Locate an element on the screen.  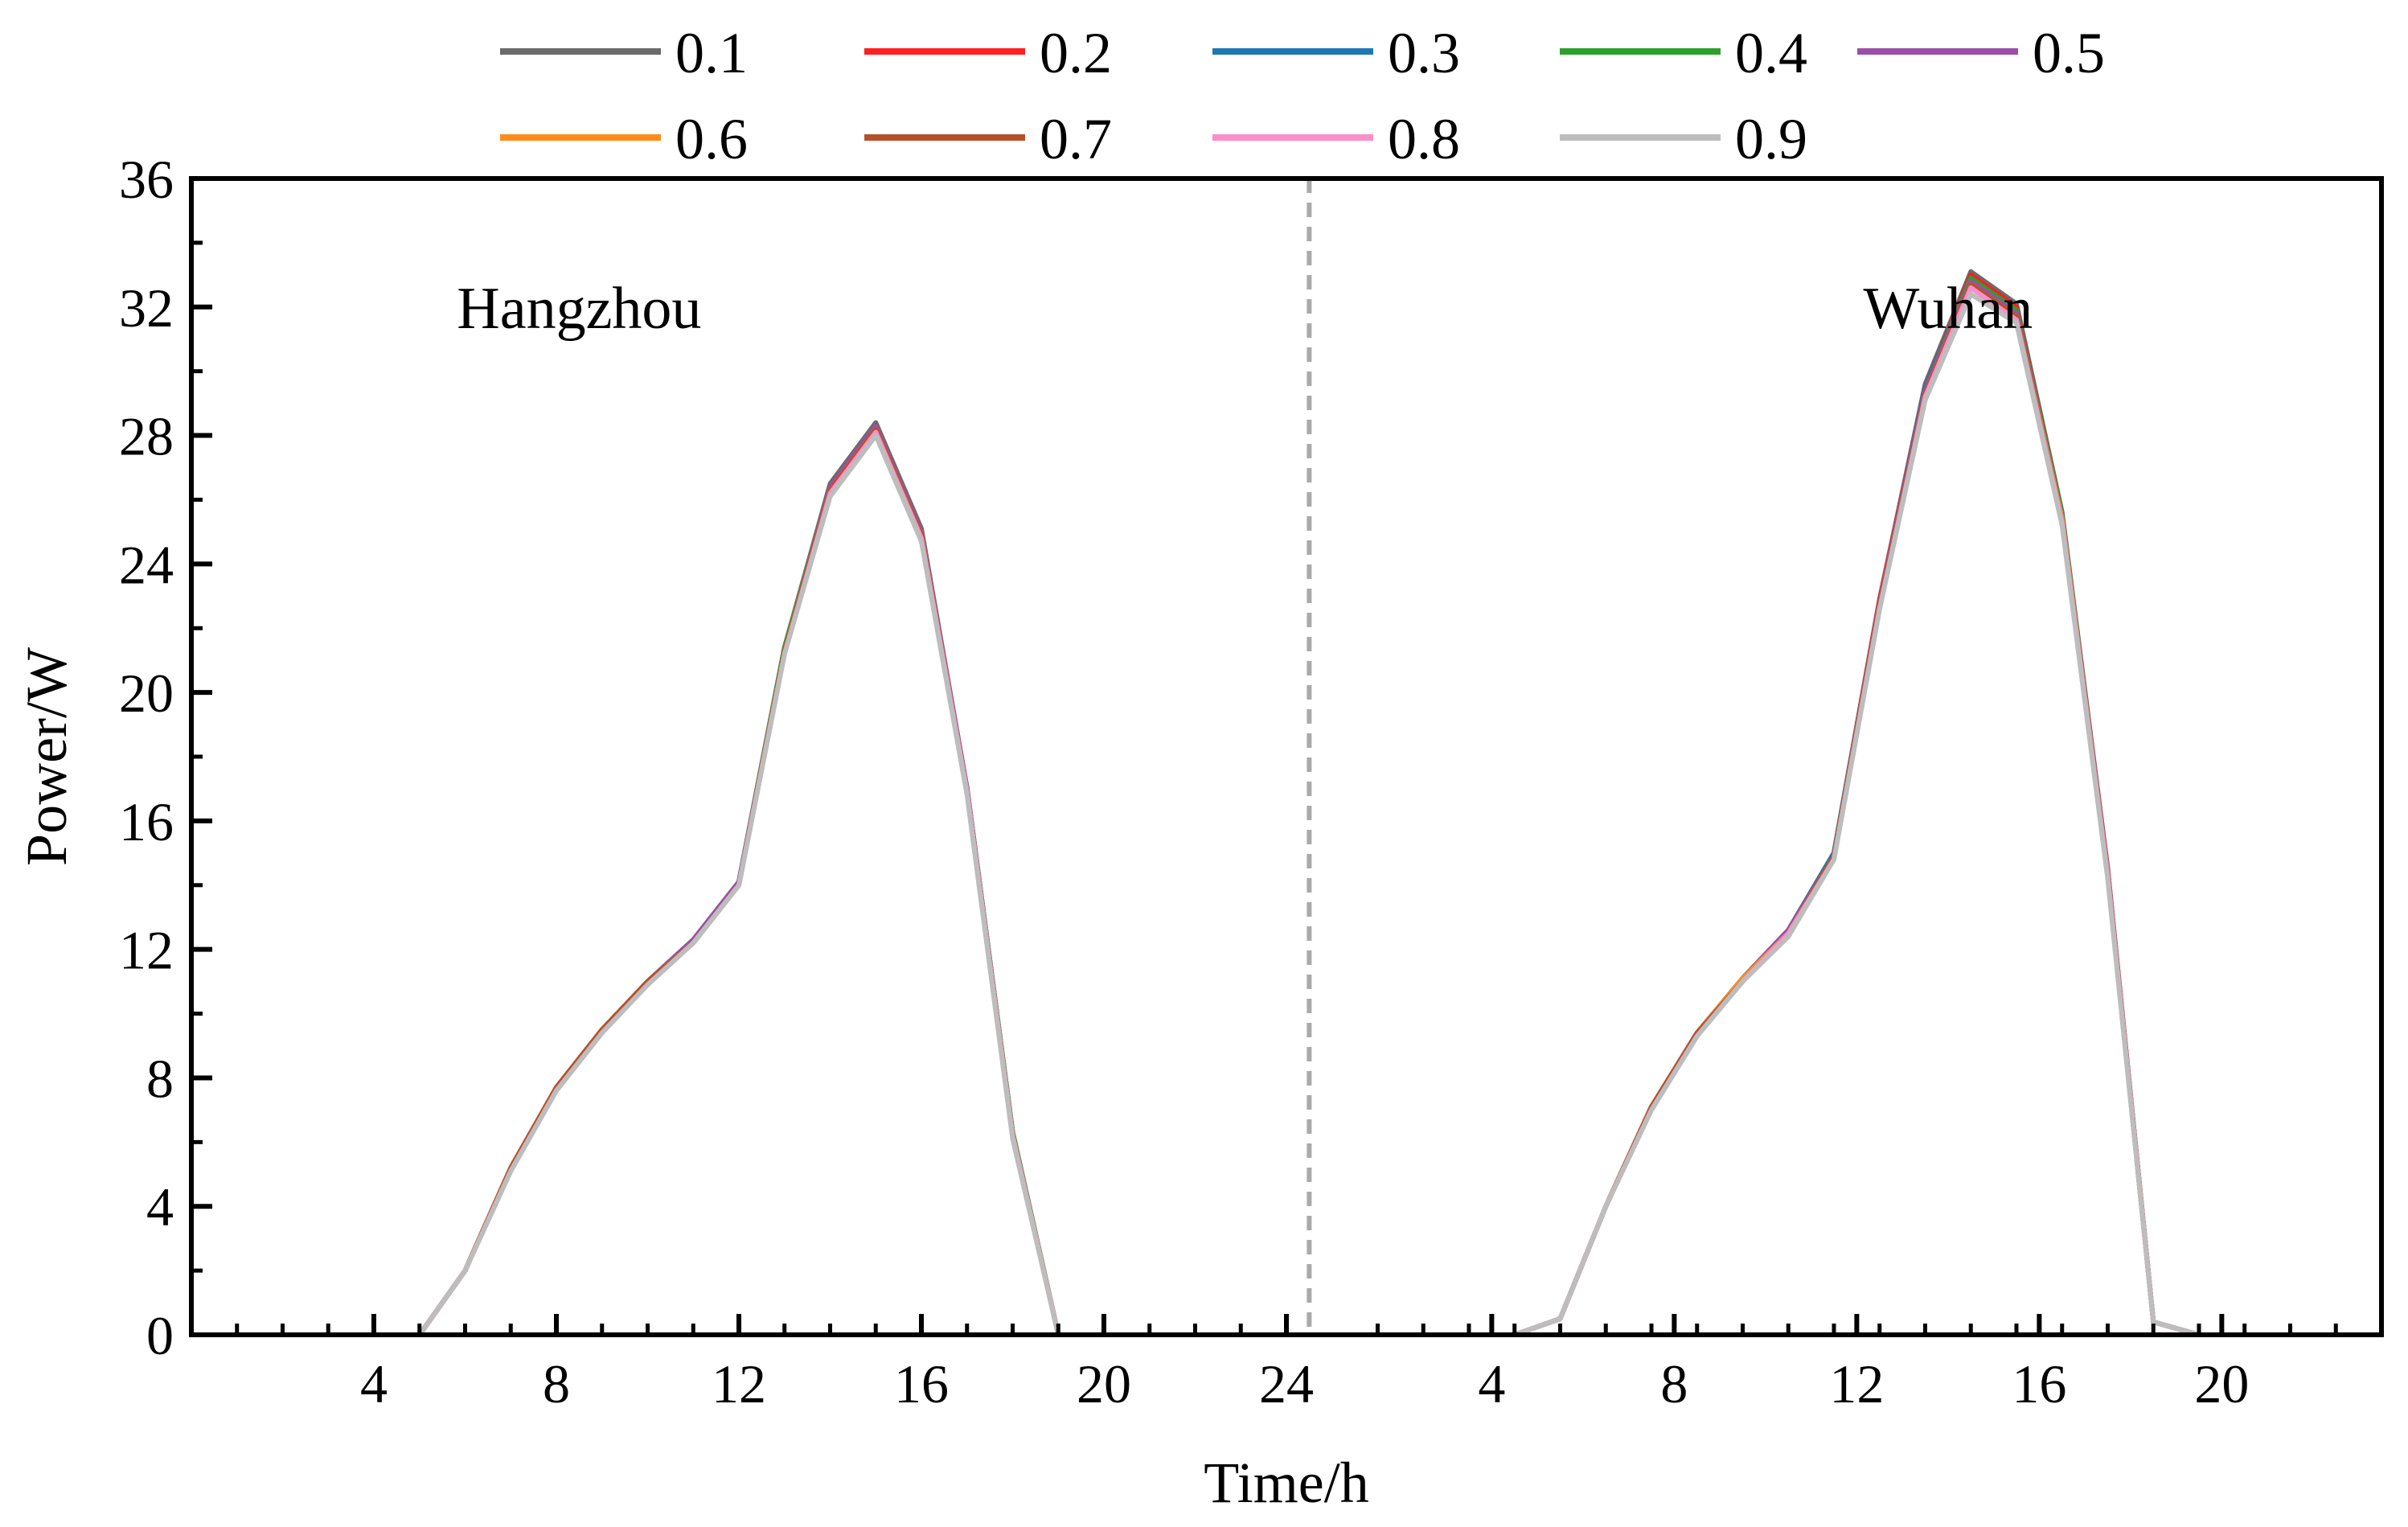
x-axis: 4 8 12 16 20 24 4 8 12 16 20 is located at coordinates (1286, 1364).